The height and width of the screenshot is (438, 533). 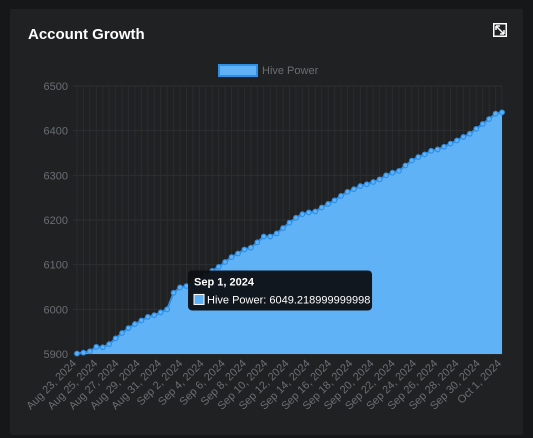 What do you see at coordinates (56, 310) in the screenshot?
I see `y-tick-label: 6000` at bounding box center [56, 310].